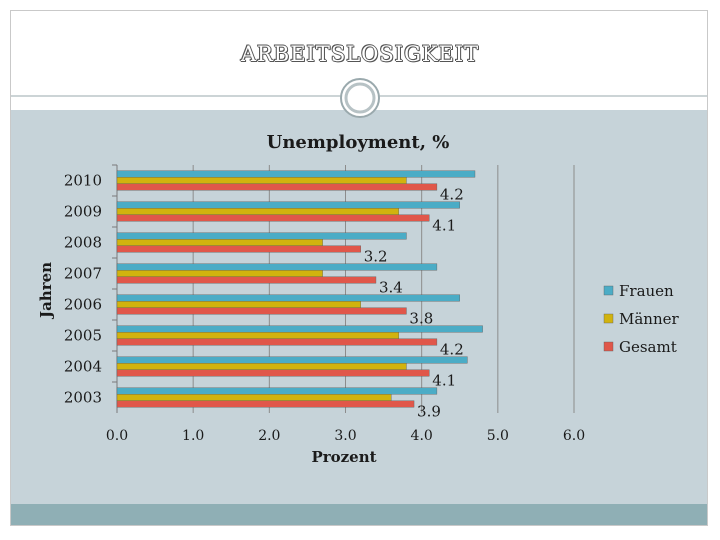  What do you see at coordinates (376, 256) in the screenshot?
I see `data-label: 3.2` at bounding box center [376, 256].